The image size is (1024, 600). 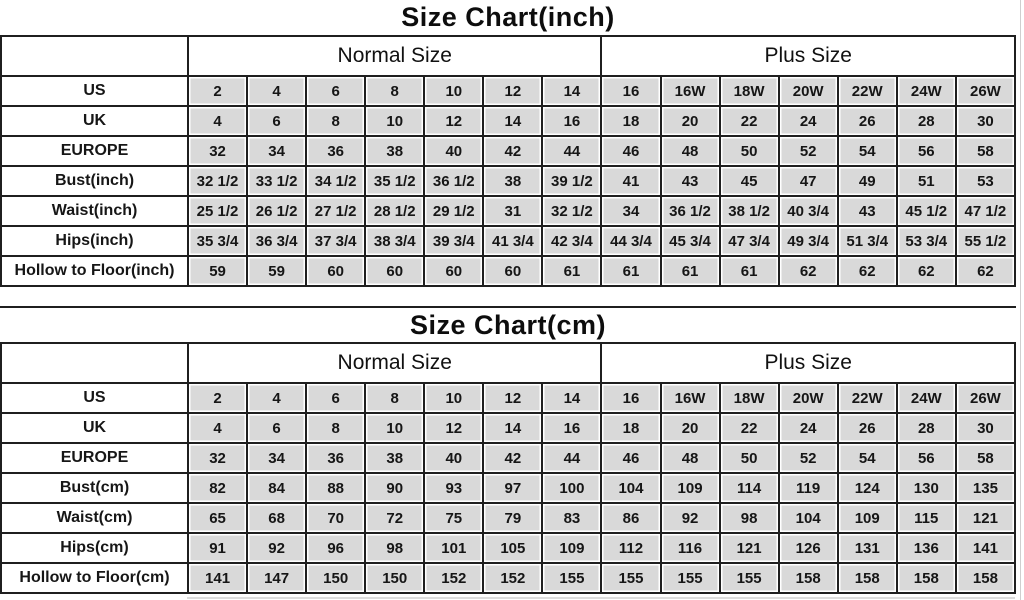 What do you see at coordinates (867, 578) in the screenshot?
I see `size-value-cell: 158` at bounding box center [867, 578].